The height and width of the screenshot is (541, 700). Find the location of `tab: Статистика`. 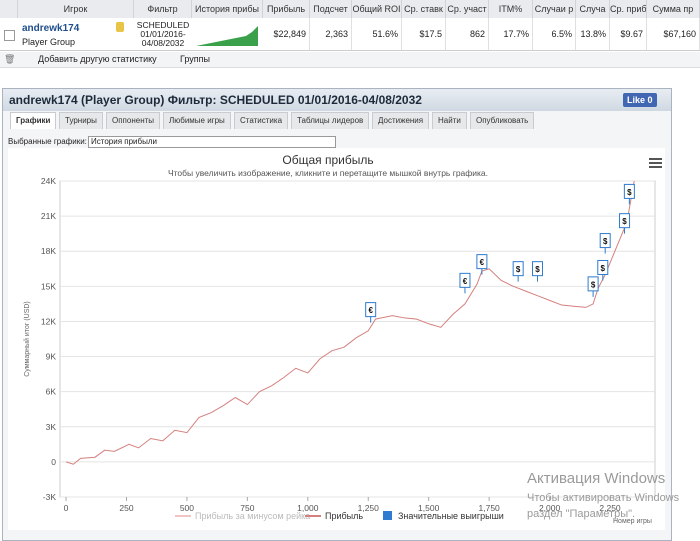

tab: Статистика is located at coordinates (261, 120).